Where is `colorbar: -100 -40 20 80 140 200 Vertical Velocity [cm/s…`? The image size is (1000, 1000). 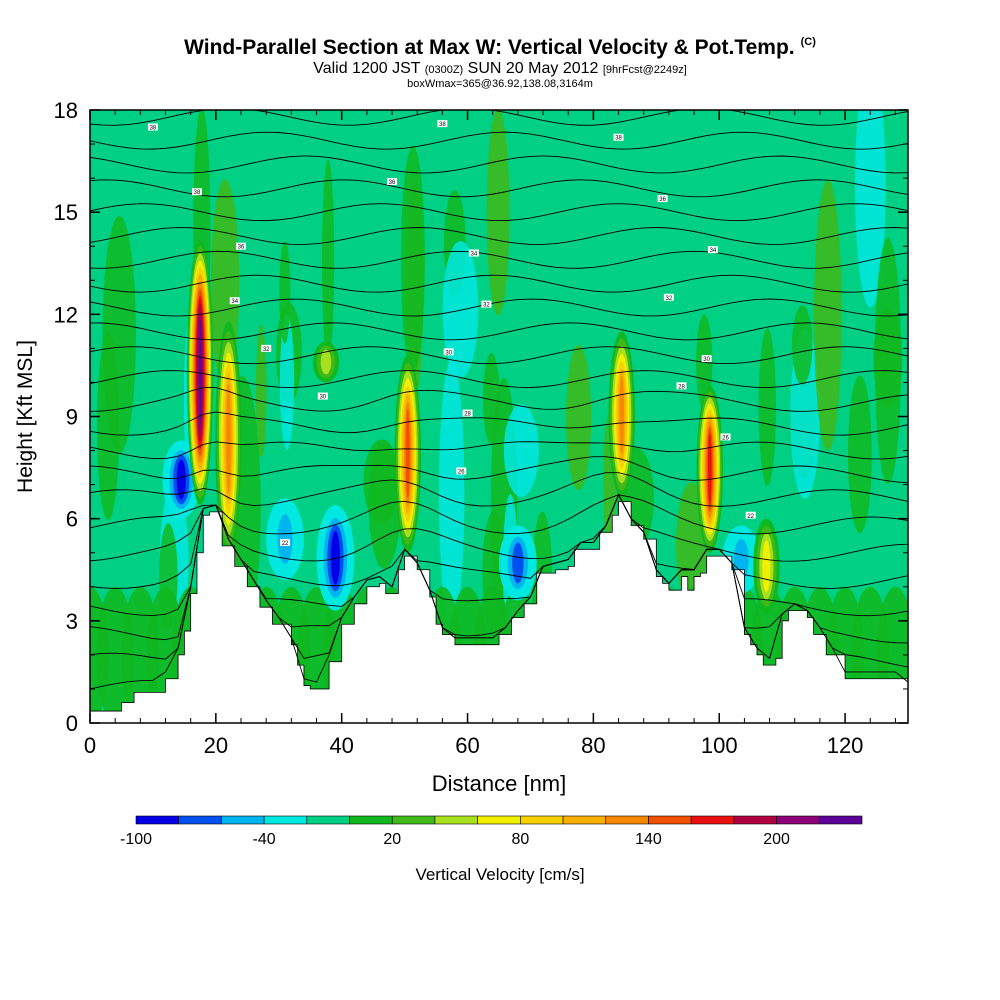 colorbar: -100 -40 20 80 140 200 Vertical Velocity [cm/s… is located at coordinates (491, 849).